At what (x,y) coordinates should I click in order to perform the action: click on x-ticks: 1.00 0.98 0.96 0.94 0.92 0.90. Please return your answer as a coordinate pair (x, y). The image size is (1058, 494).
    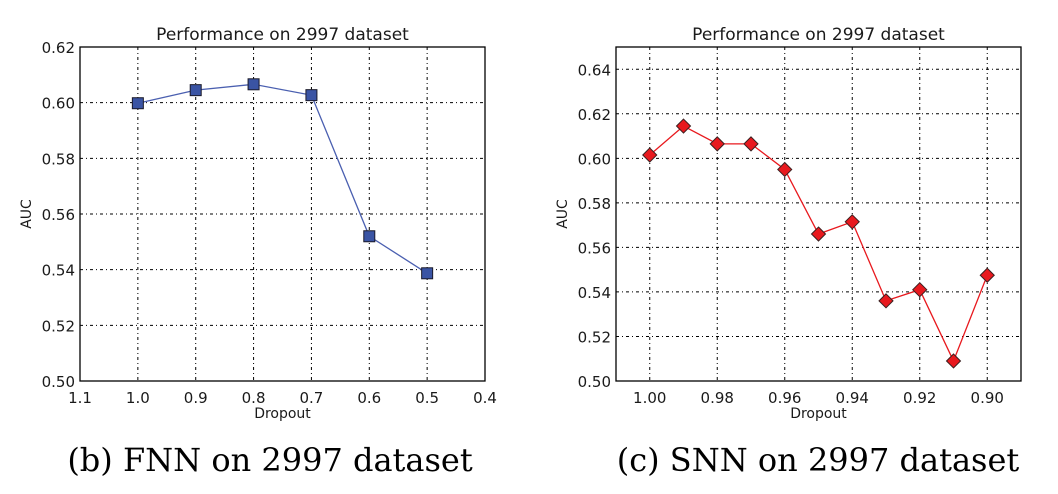
    Looking at the image, I should click on (818, 398).